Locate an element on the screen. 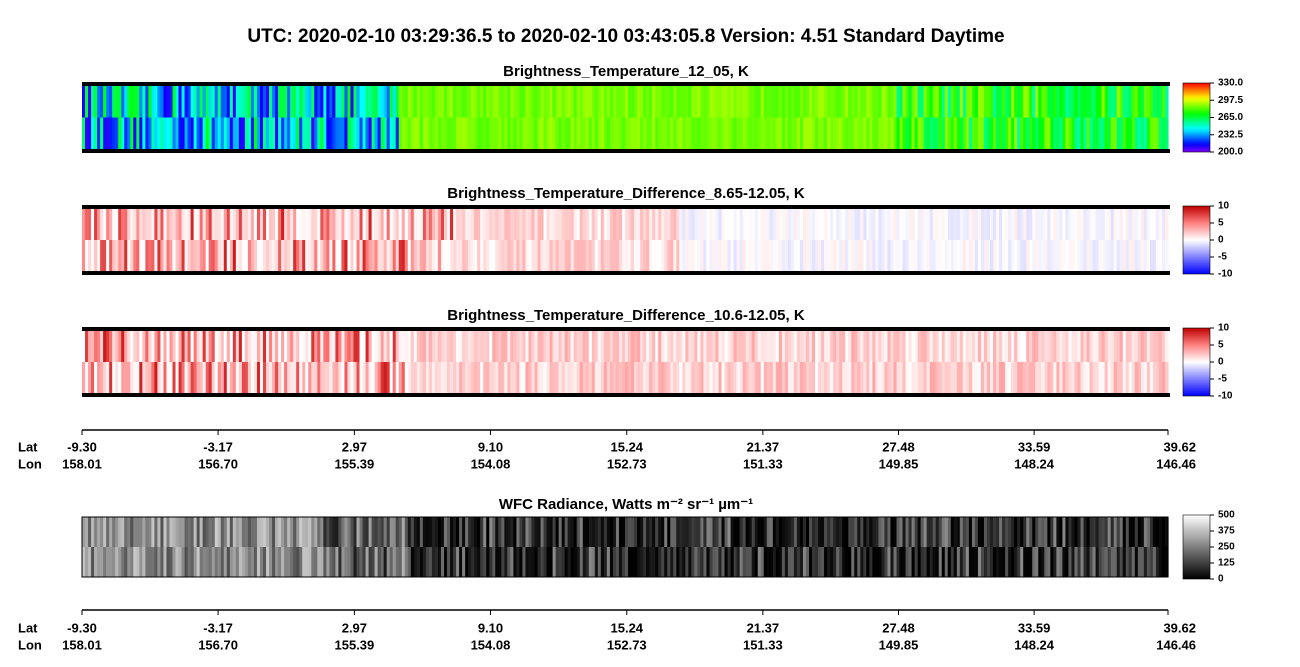 The width and height of the screenshot is (1300, 667). colorbar-label: 330.0 is located at coordinates (1230, 83).